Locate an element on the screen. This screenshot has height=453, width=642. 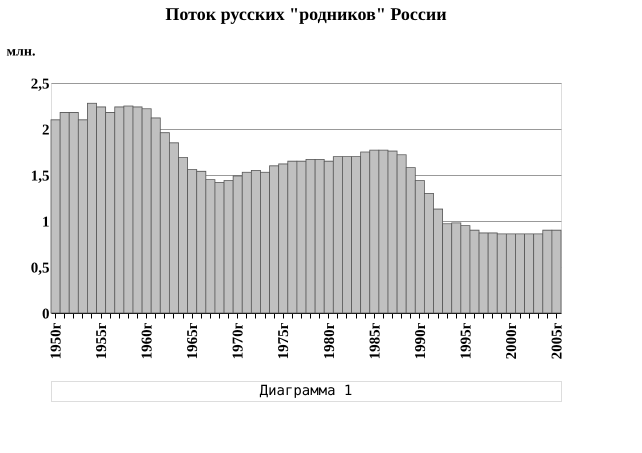
x-tick-label: 1990г is located at coordinates (420, 341).